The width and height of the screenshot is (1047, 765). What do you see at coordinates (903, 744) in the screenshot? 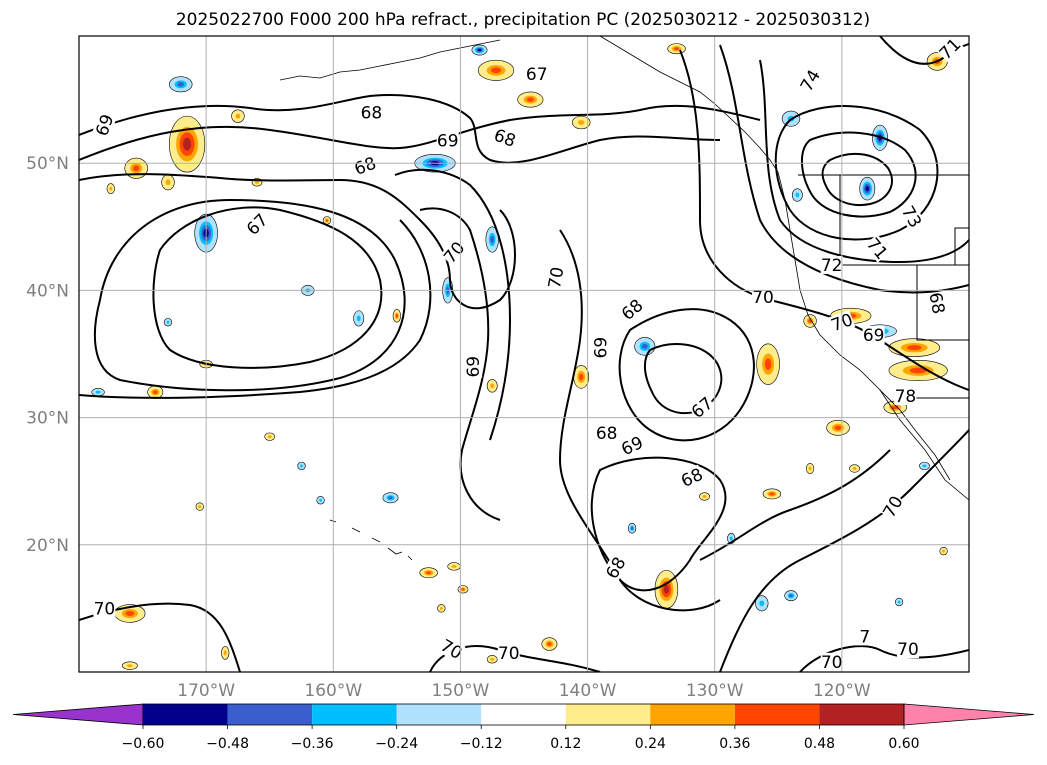
I see `colorbar-tick-label-9: 0.60` at bounding box center [903, 744].